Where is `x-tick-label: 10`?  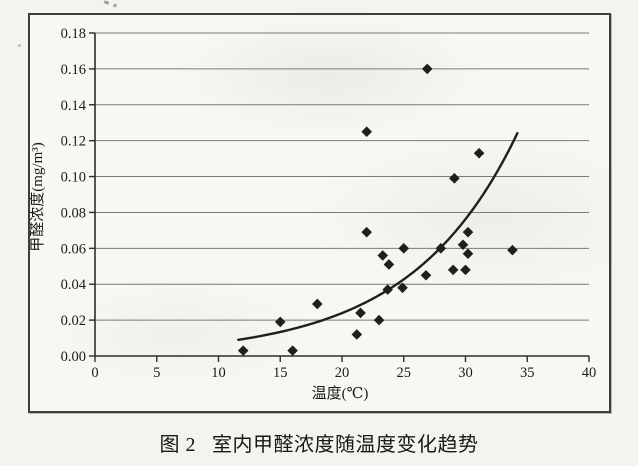 x-tick-label: 10 is located at coordinates (218, 373).